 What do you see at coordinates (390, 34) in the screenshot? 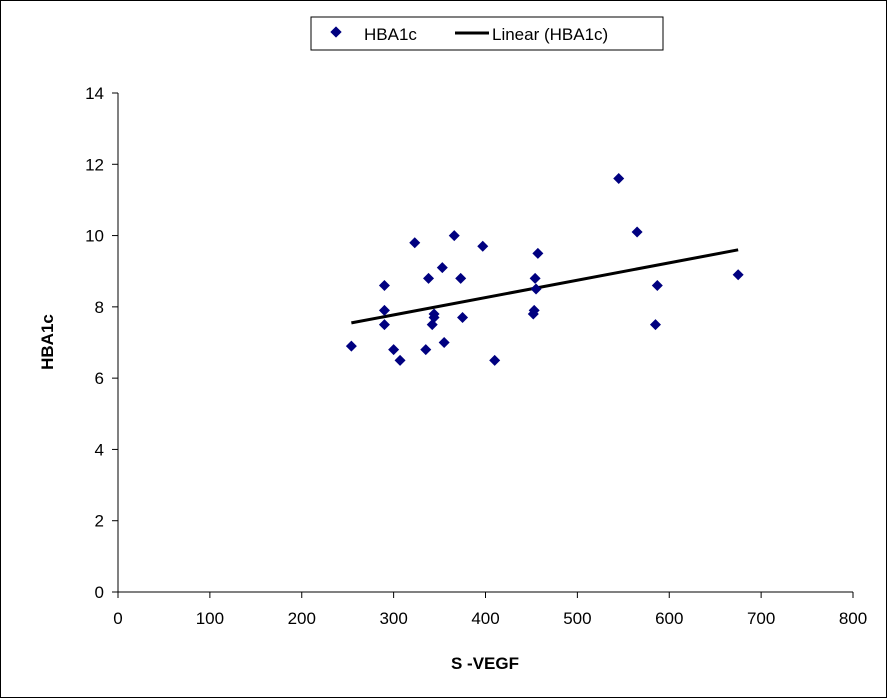
I see `legend-label-series: HBA1c` at bounding box center [390, 34].